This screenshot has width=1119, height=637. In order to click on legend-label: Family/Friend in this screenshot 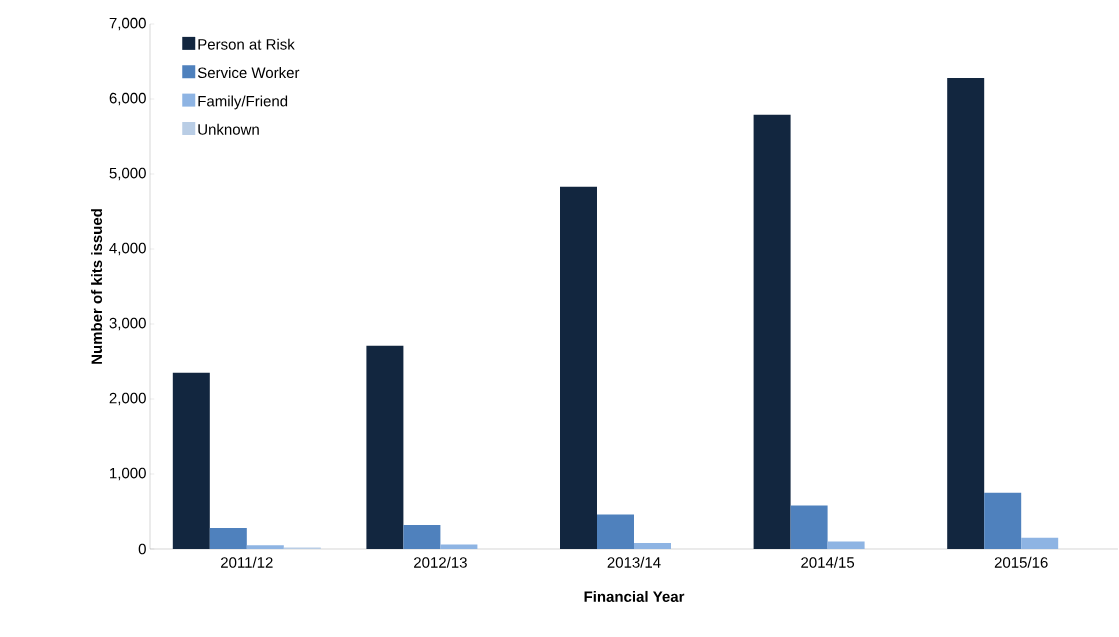, I will do `click(243, 102)`.